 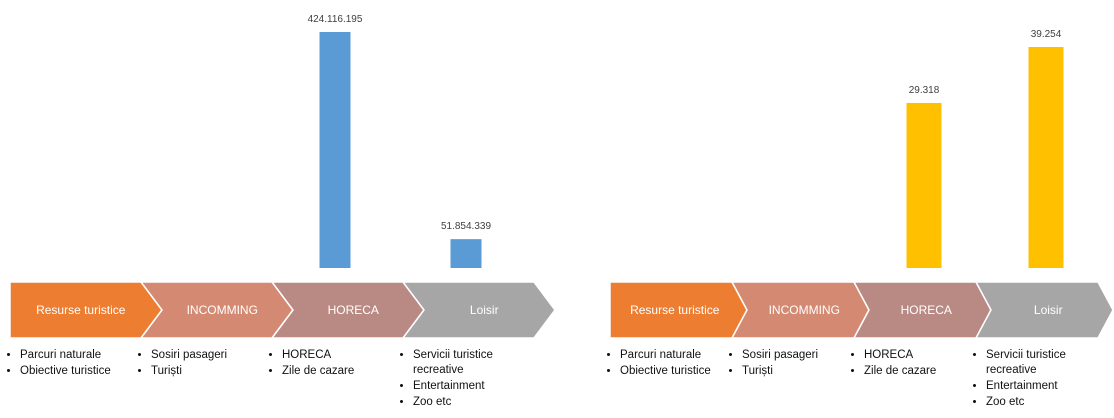 I want to click on value-label: 29.318, so click(x=924, y=90).